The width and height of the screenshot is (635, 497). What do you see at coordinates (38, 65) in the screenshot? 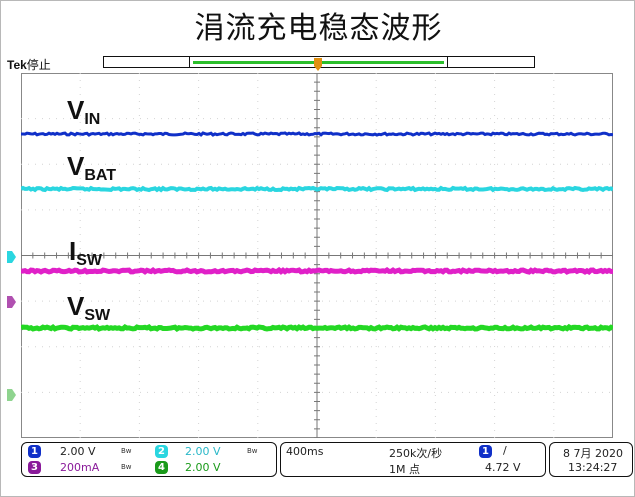
I see `run-state-label: 停止` at bounding box center [38, 65].